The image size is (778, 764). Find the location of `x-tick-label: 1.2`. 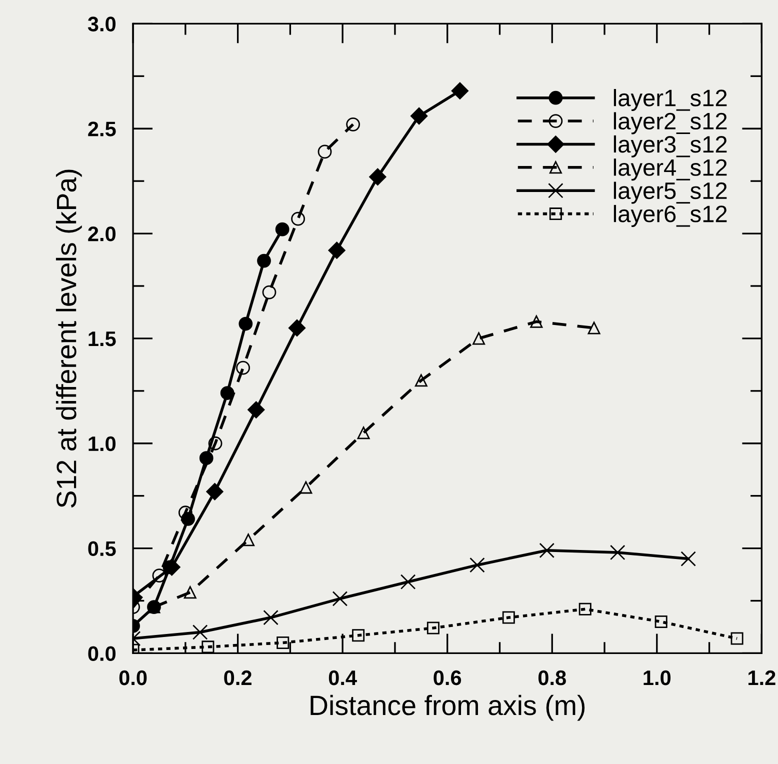

x-tick-label: 1.2 is located at coordinates (762, 677).